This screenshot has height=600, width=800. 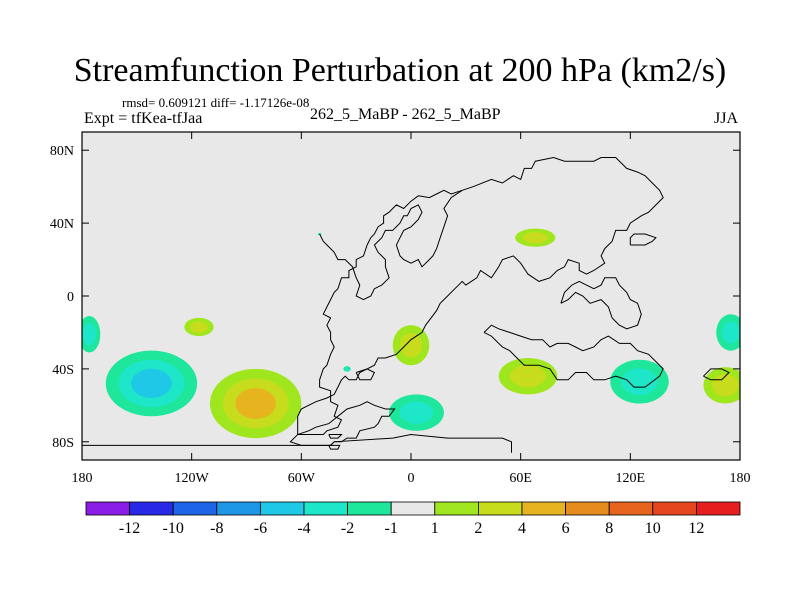 I want to click on x-tick-label: 60W, so click(x=302, y=478).